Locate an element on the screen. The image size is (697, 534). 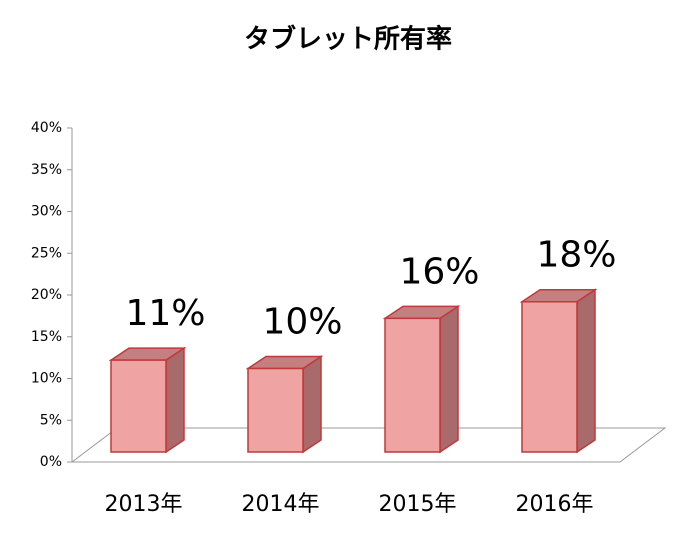
value-label: 16% is located at coordinates (439, 271).